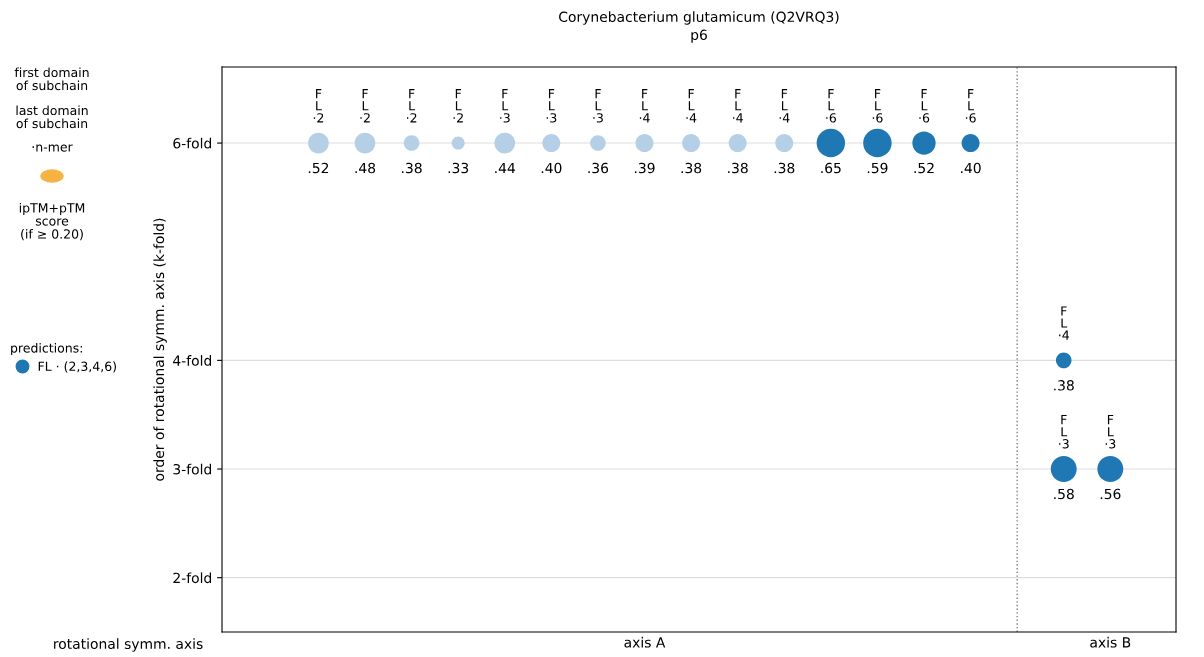 The width and height of the screenshot is (1204, 657). What do you see at coordinates (831, 168) in the screenshot?
I see `annotation: .65` at bounding box center [831, 168].